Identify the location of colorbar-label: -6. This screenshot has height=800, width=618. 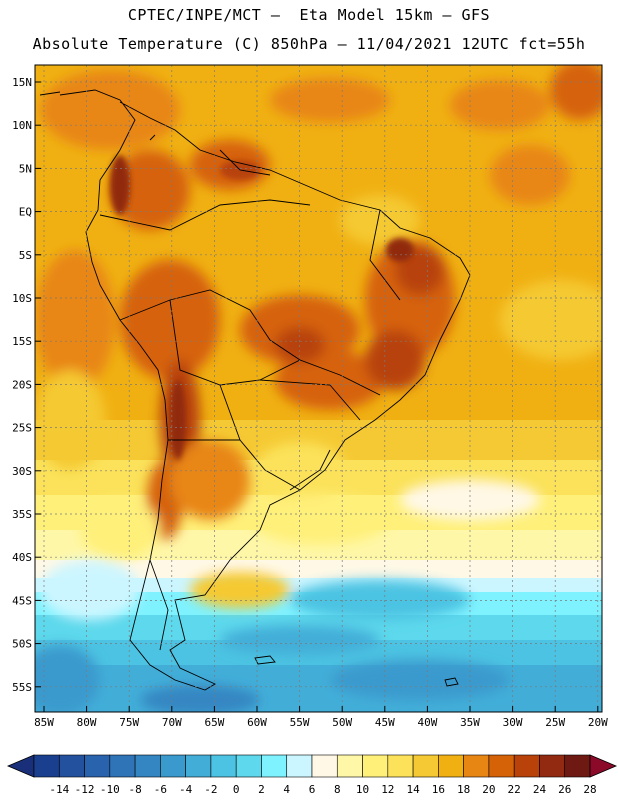
(160, 789).